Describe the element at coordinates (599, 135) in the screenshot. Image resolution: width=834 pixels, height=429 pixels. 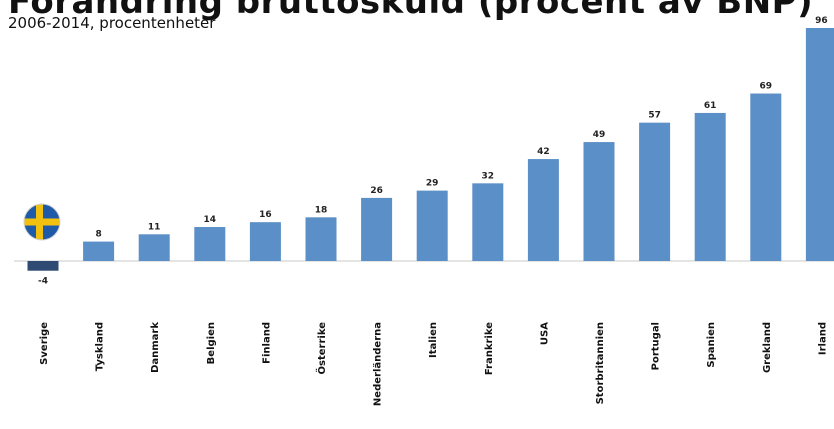
I see `value-label: 49` at that location.